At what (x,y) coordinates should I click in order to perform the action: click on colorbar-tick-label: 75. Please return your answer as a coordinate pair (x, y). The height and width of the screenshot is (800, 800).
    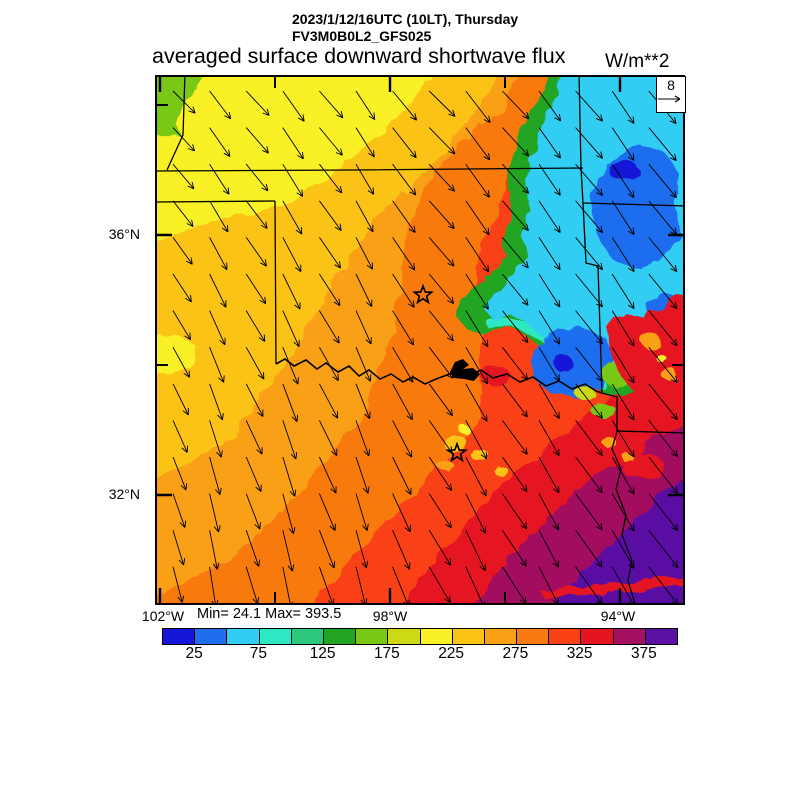
    Looking at the image, I should click on (258, 653).